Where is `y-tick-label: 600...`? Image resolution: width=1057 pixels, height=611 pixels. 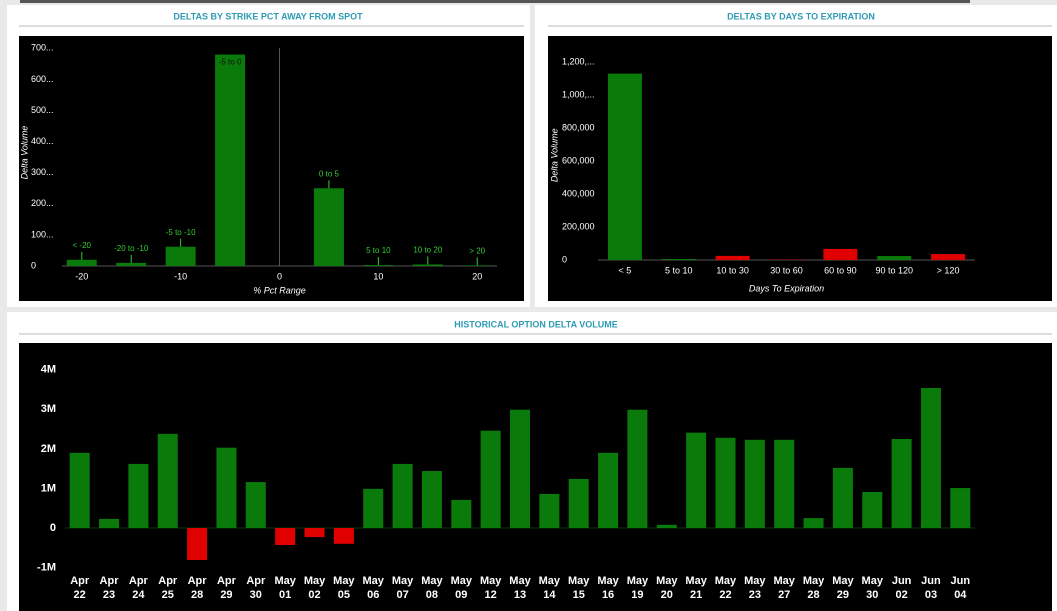
y-tick-label: 600... is located at coordinates (42, 79).